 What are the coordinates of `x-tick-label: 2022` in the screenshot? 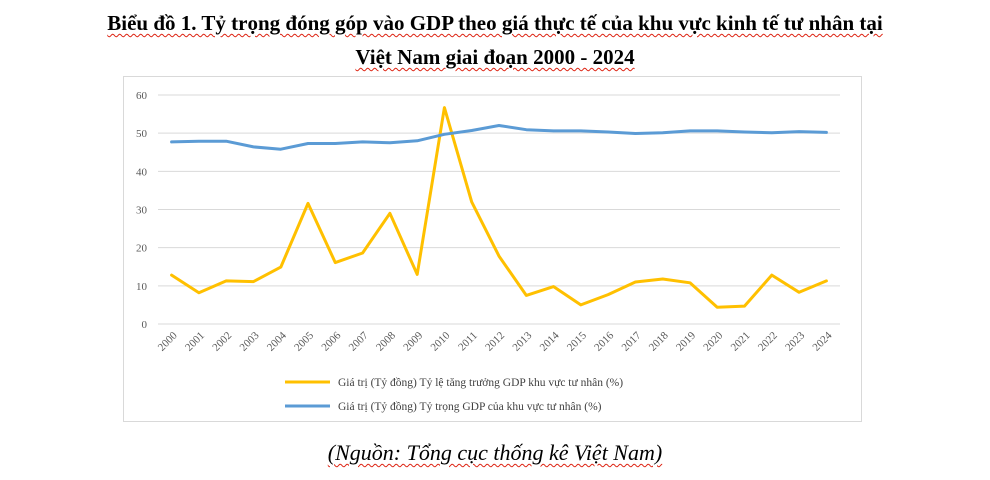 It's located at (768, 342).